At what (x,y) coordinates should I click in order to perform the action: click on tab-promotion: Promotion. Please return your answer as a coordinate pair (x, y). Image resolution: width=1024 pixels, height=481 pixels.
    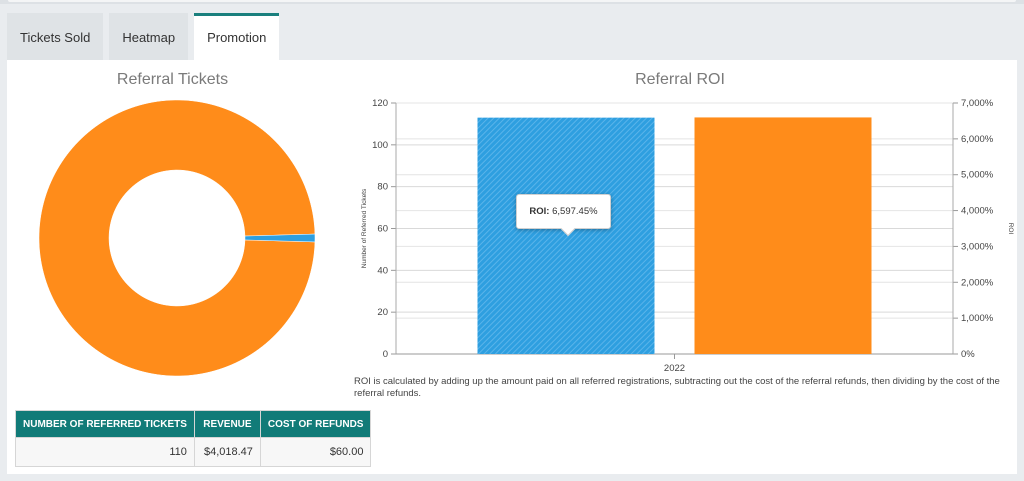
    Looking at the image, I should click on (237, 36).